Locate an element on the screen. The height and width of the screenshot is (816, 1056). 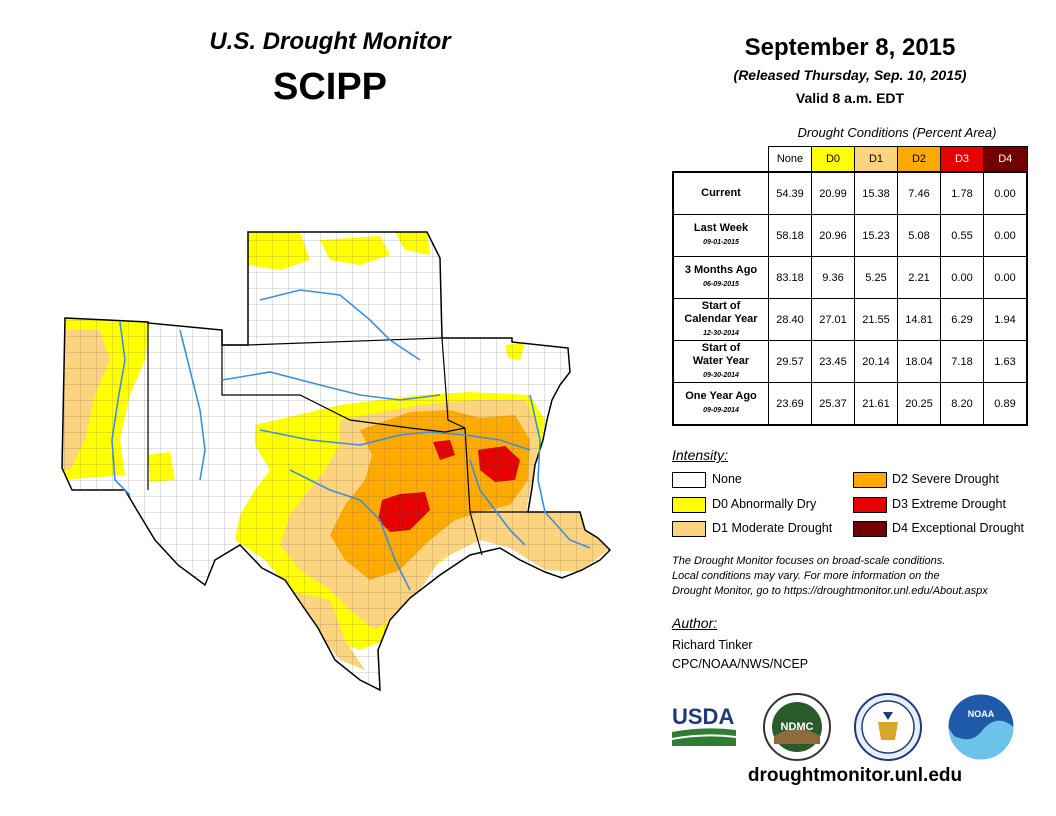
row-label-text: Last Week is located at coordinates (721, 228).